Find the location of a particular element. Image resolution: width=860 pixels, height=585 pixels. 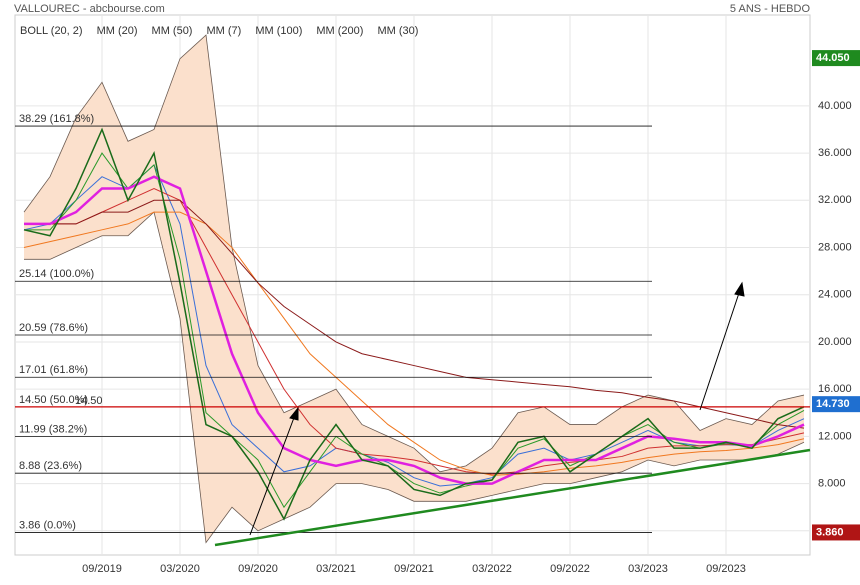

y-tick-label: 28.000 is located at coordinates (835, 247).